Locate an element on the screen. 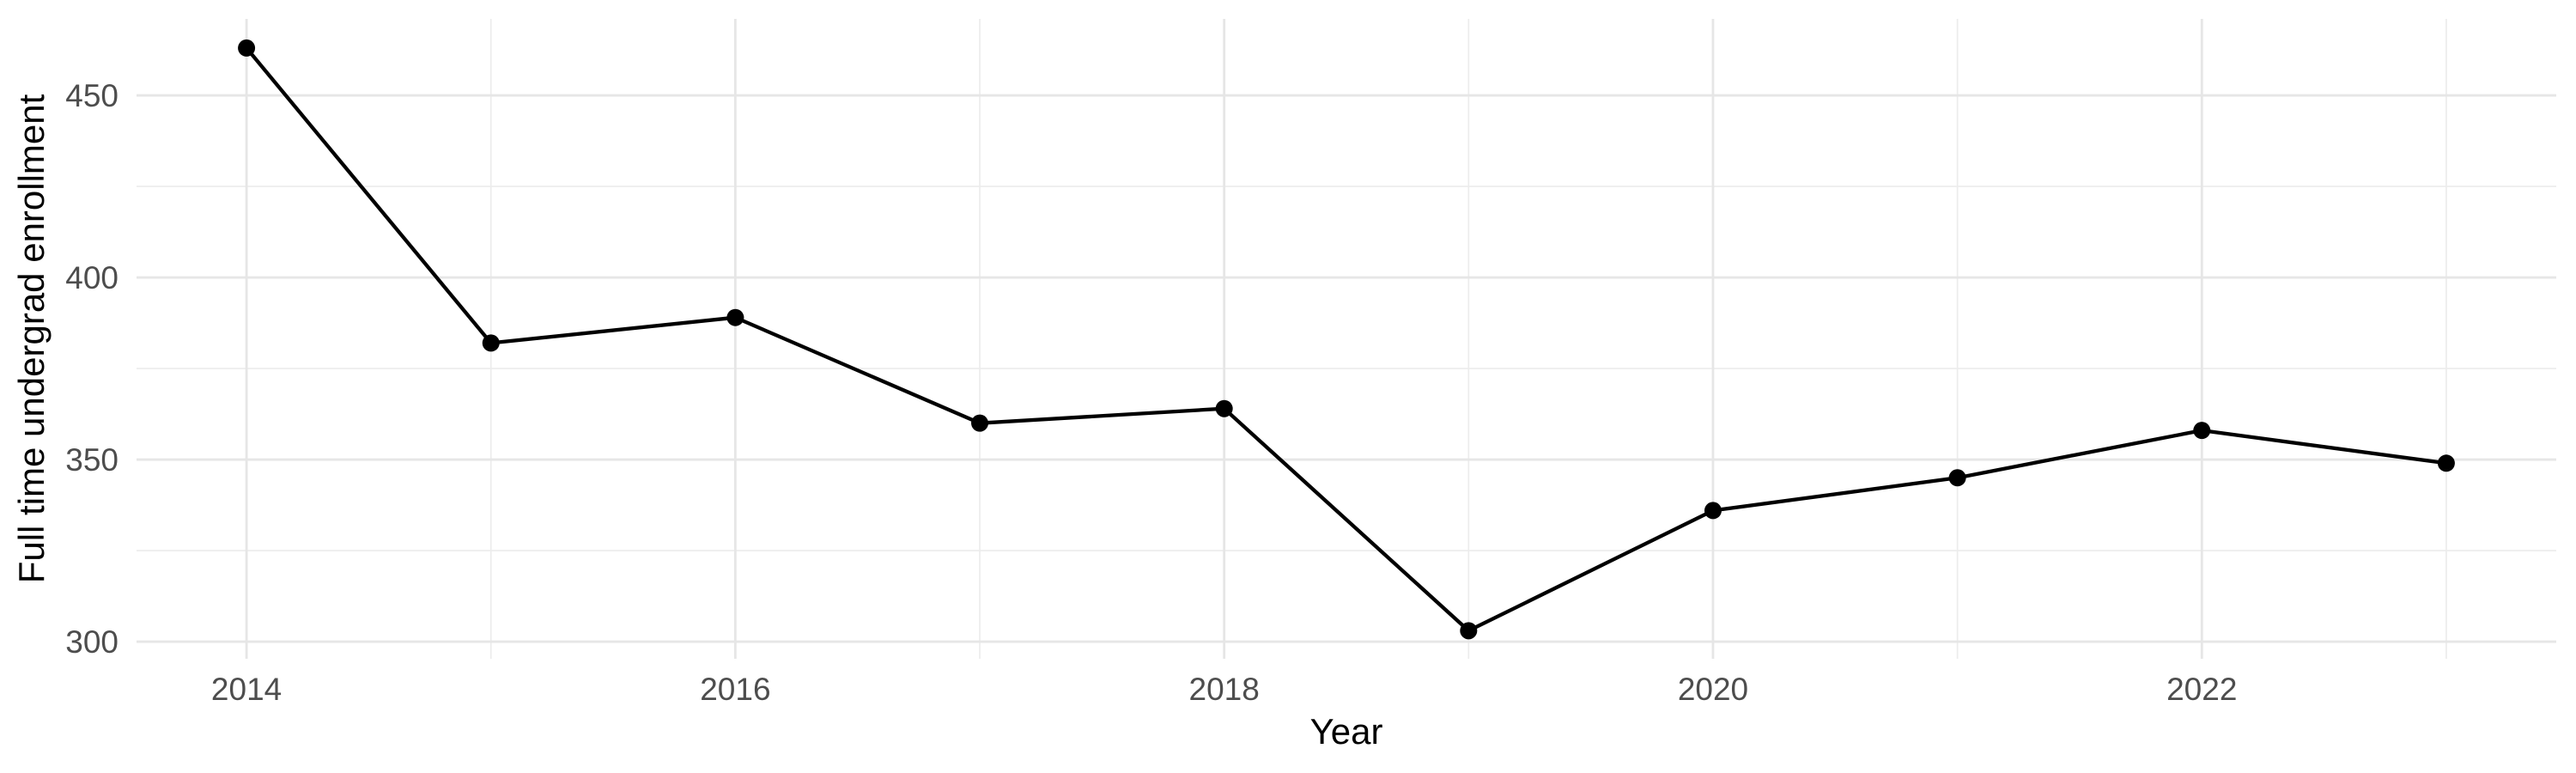  y-tick-label: 450 is located at coordinates (91, 95).